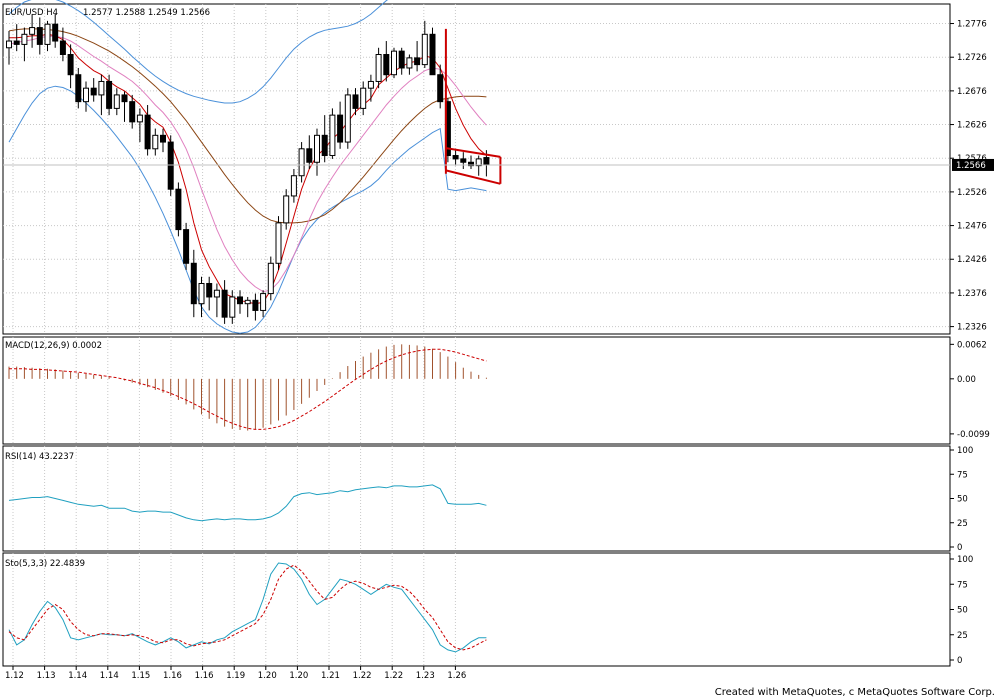 This screenshot has width=1001, height=700. I want to click on rsi-tick-label: 75, so click(962, 475).